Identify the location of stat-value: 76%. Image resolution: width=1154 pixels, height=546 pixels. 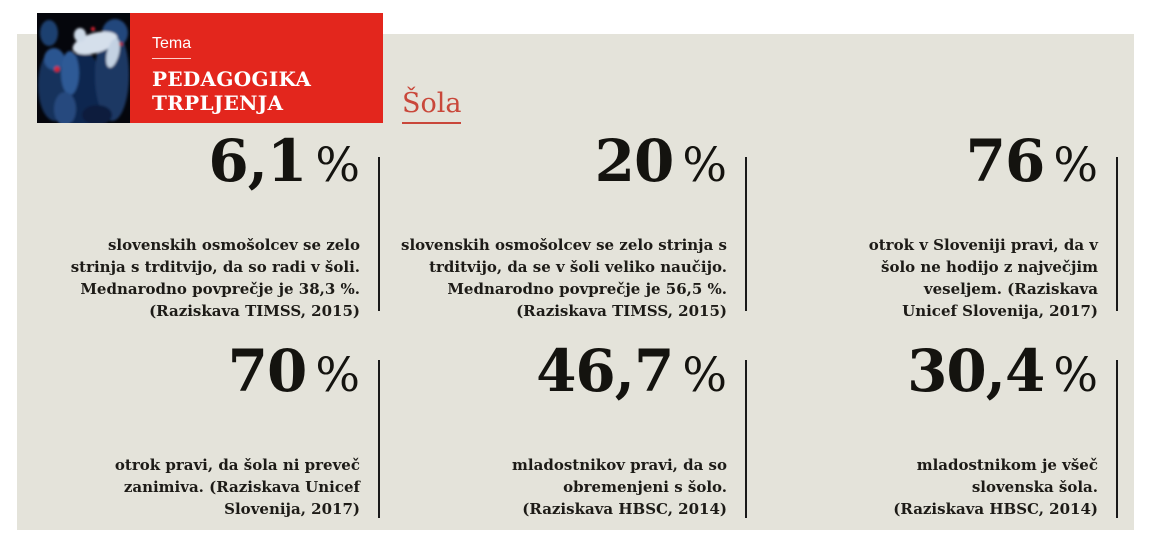
(922, 161).